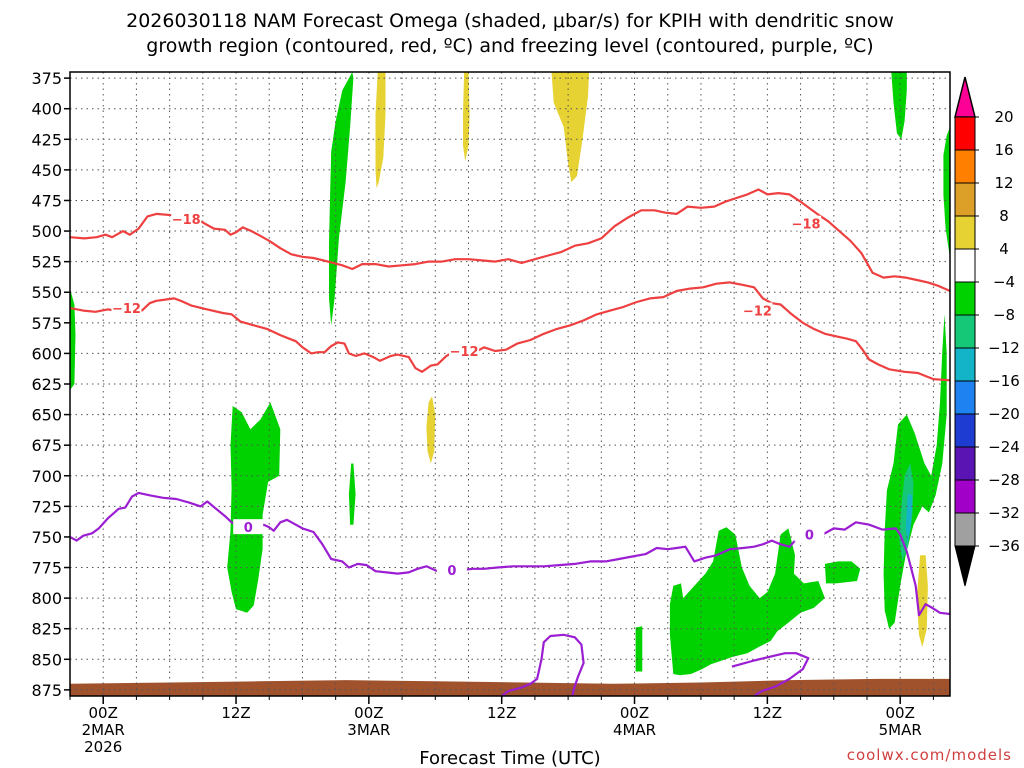 This screenshot has width=1024, height=768. I want to click on y-tick-label: 800, so click(46, 598).